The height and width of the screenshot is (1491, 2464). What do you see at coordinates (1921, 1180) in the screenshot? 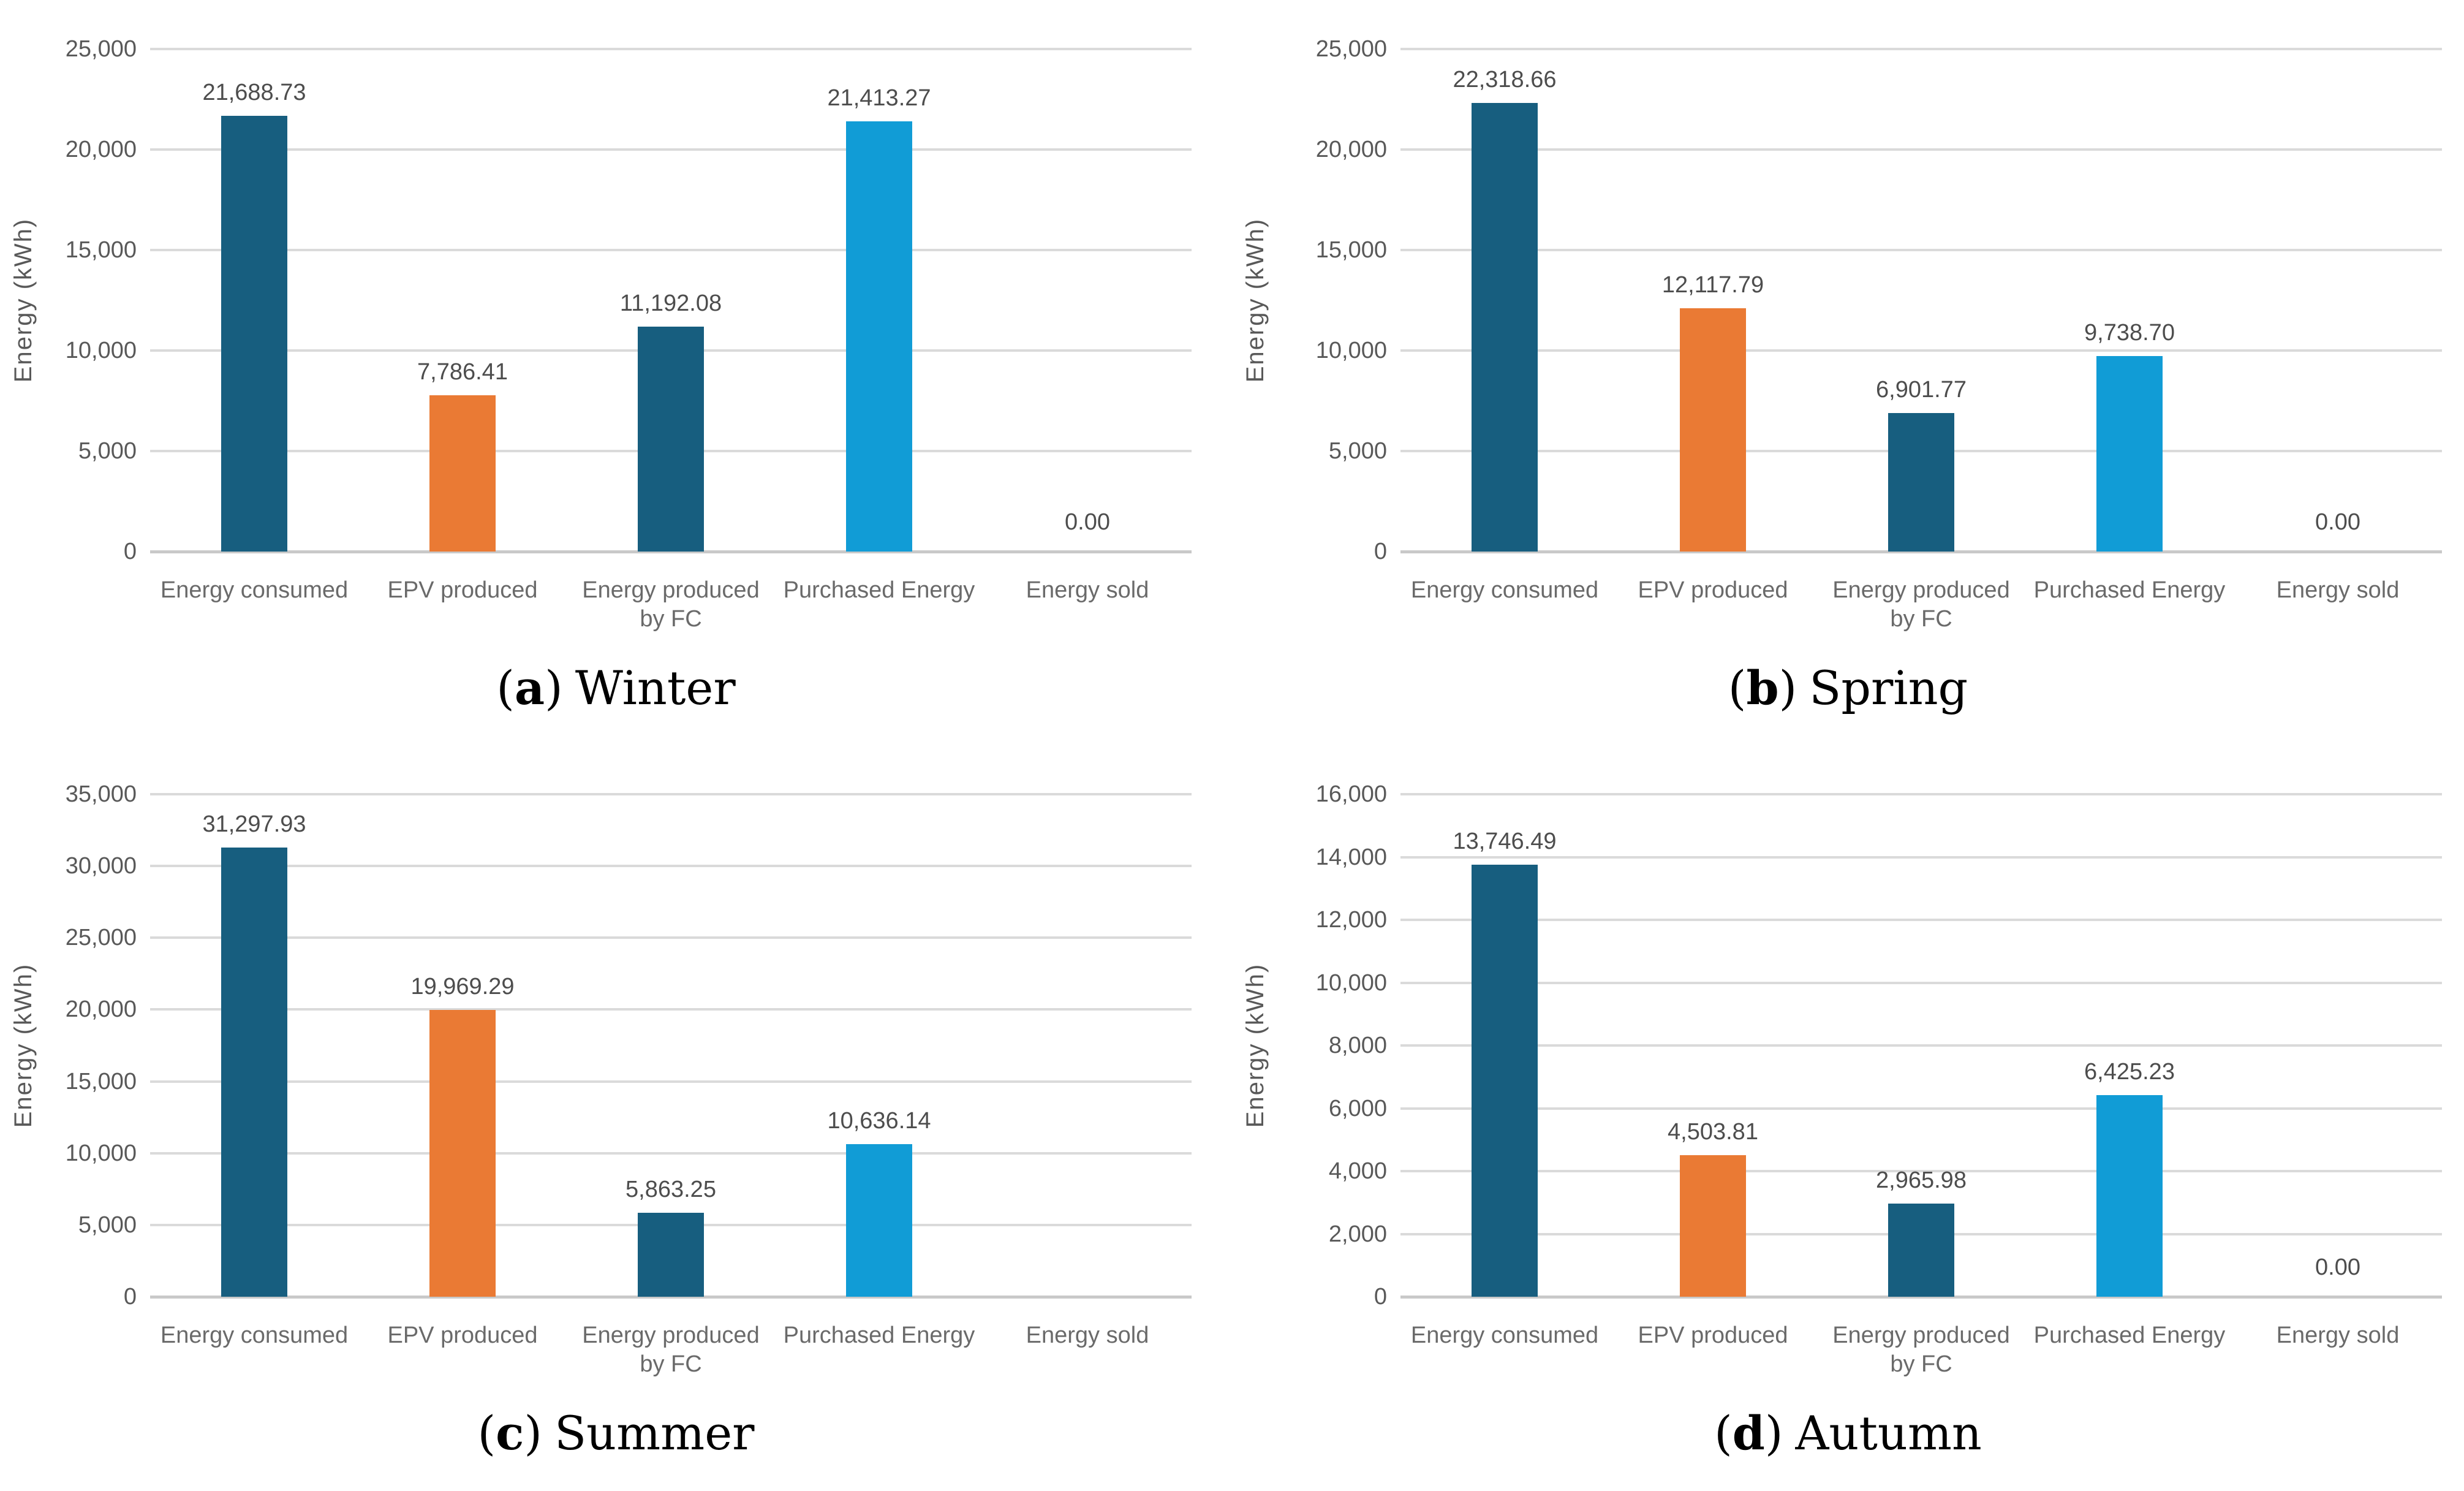
I see `value-label-energy-produced-by-fc: 2,965.98` at bounding box center [1921, 1180].